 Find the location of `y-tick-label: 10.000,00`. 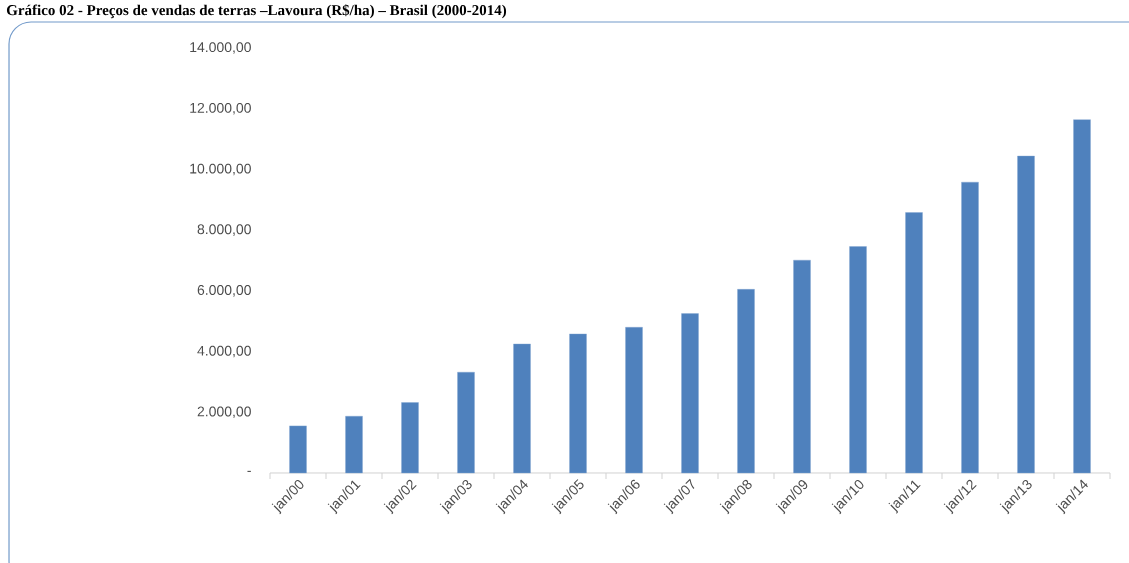

y-tick-label: 10.000,00 is located at coordinates (220, 169).